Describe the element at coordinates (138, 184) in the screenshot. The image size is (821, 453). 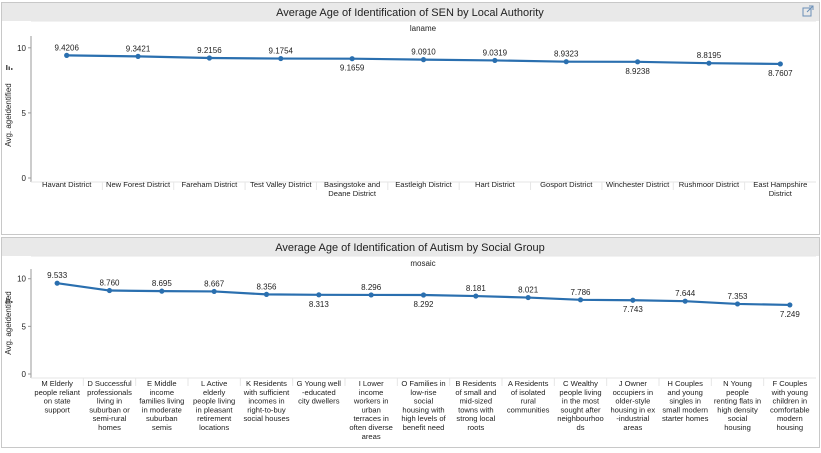
I see `x-tick-label: New Forest District` at that location.